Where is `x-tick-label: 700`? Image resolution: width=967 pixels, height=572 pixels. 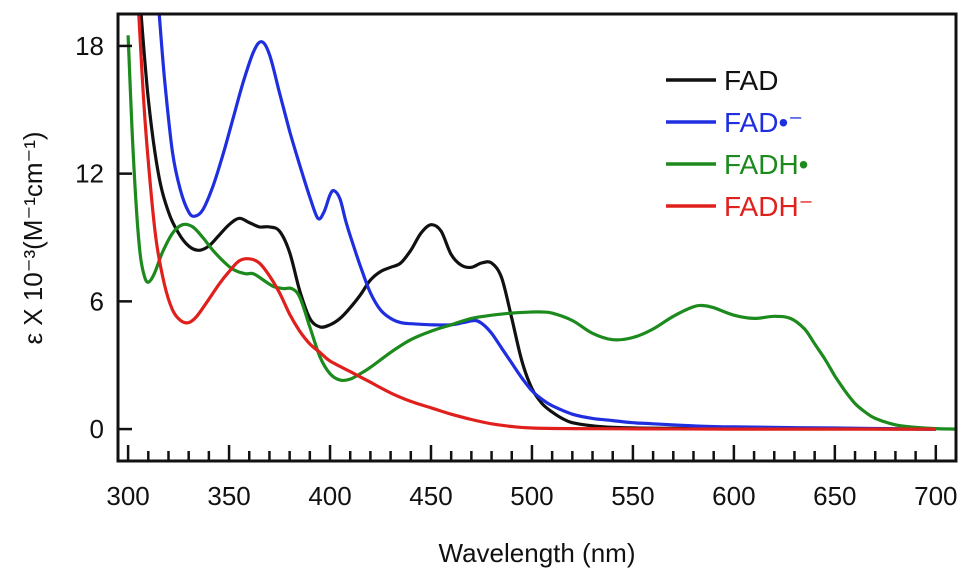
x-tick-label: 700 is located at coordinates (935, 496).